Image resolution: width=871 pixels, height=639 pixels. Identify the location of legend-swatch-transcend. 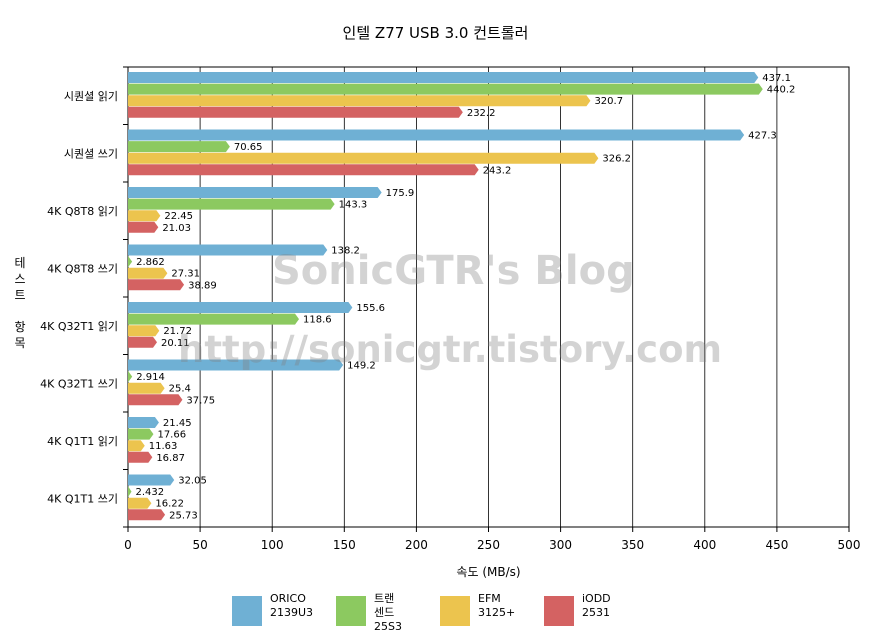
(351, 611).